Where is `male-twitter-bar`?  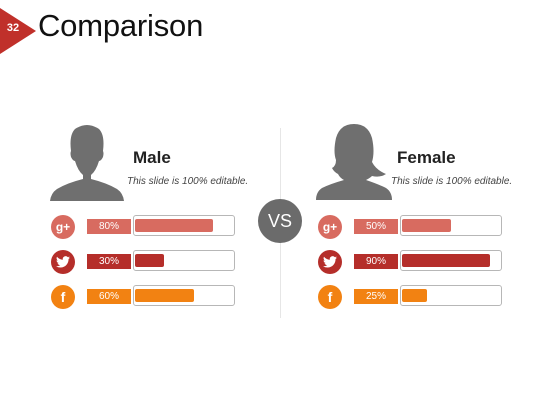 male-twitter-bar is located at coordinates (184, 260).